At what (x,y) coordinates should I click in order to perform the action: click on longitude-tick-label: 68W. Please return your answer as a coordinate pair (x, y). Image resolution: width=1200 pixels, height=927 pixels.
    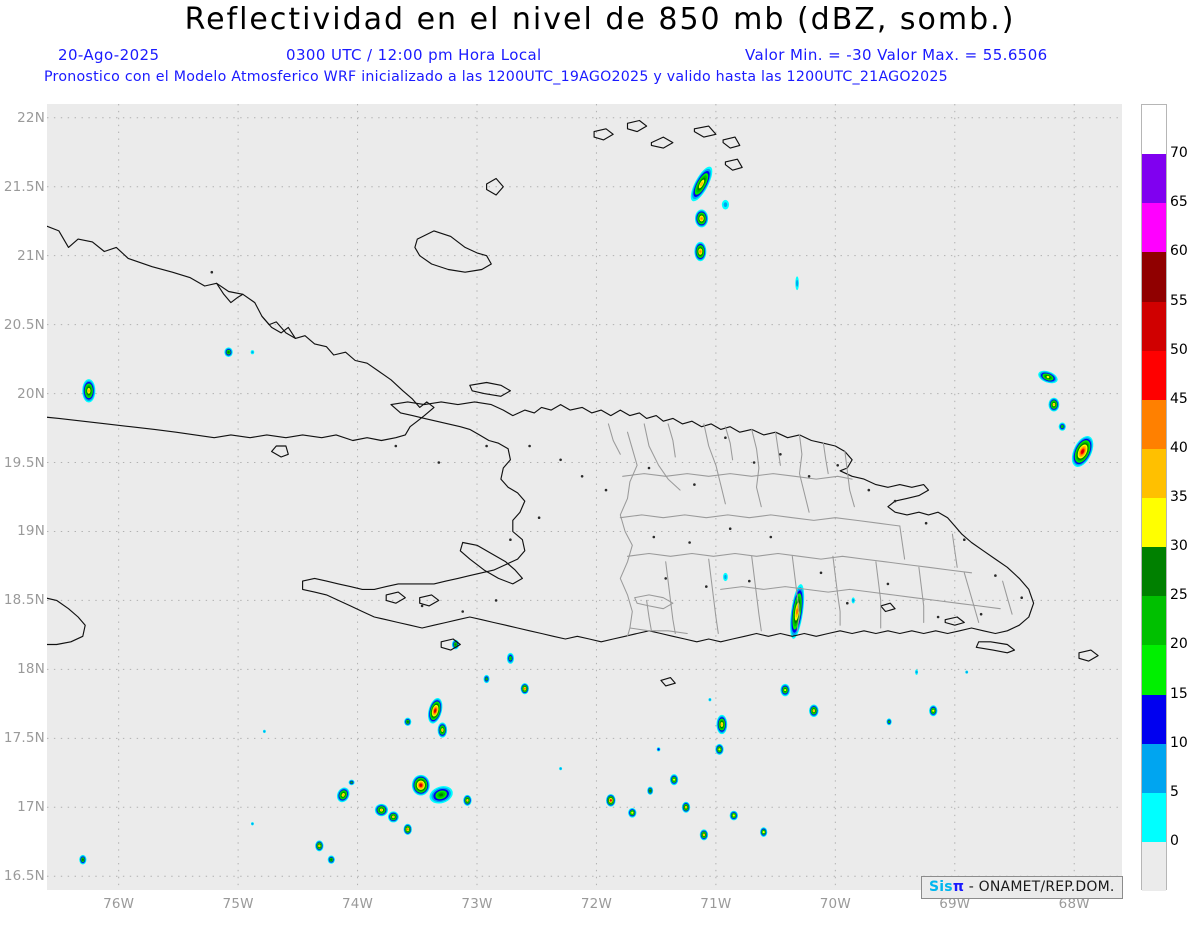
    Looking at the image, I should click on (1074, 904).